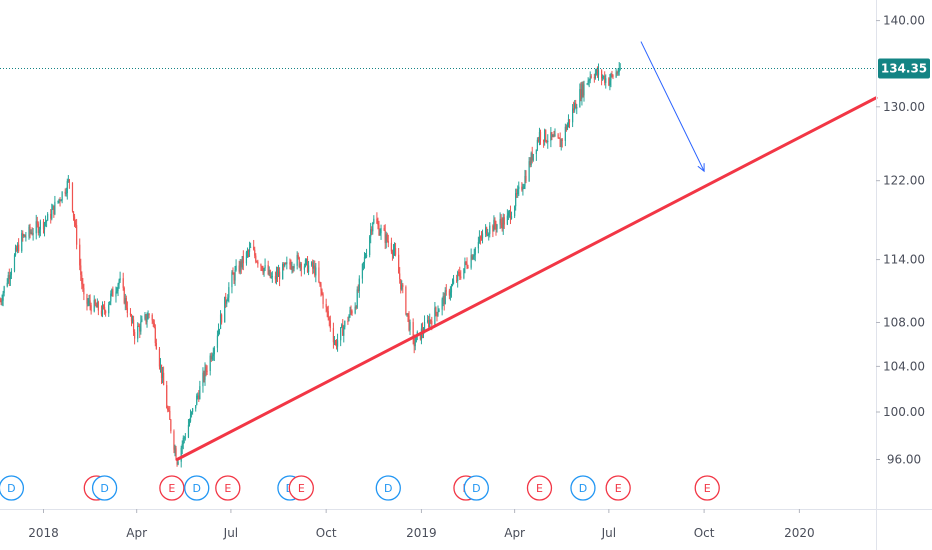  What do you see at coordinates (43, 533) in the screenshot?
I see `x-tick-label: 2018` at bounding box center [43, 533].